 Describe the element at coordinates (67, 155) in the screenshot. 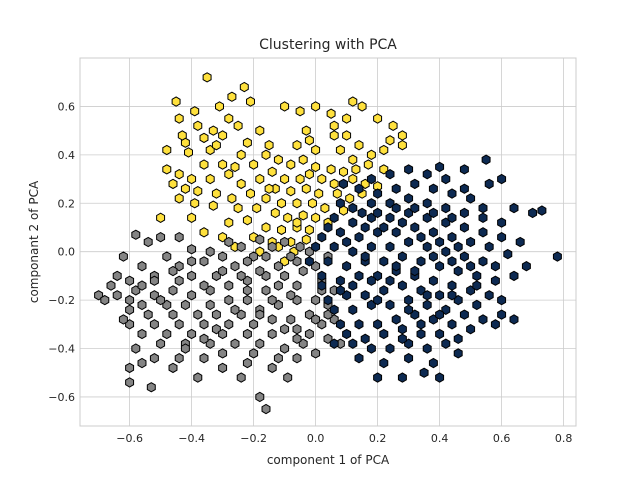

I see `y-tick-label: 0.4` at that location.